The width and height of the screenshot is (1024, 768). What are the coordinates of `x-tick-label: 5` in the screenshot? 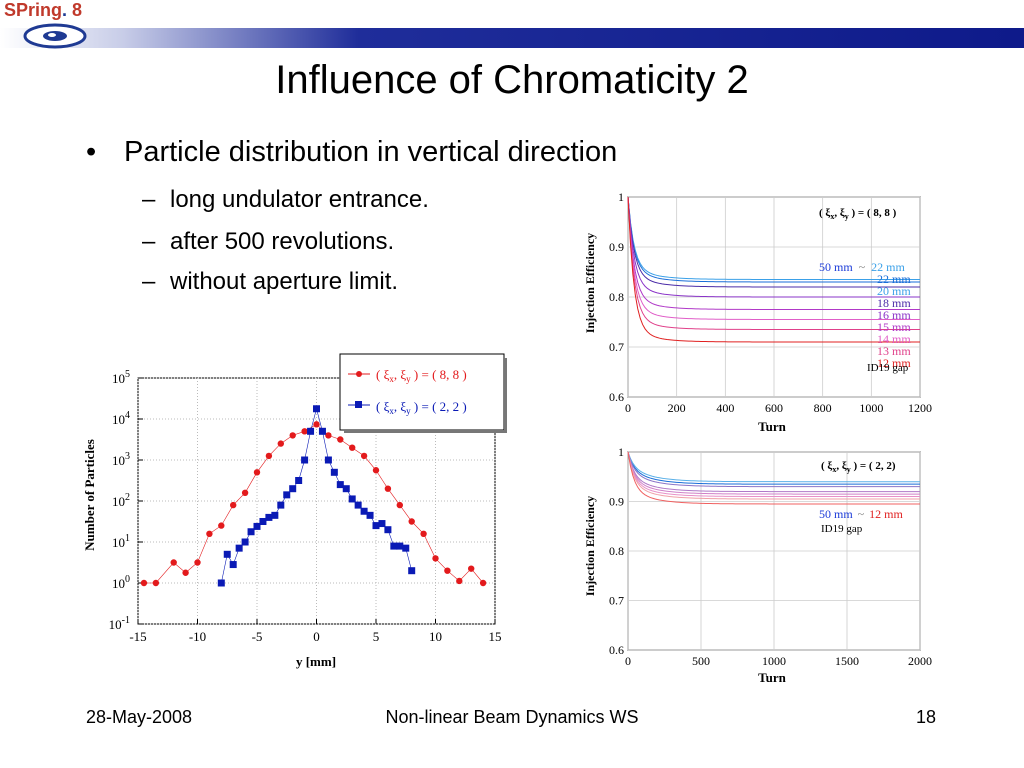 It's located at (376, 636).